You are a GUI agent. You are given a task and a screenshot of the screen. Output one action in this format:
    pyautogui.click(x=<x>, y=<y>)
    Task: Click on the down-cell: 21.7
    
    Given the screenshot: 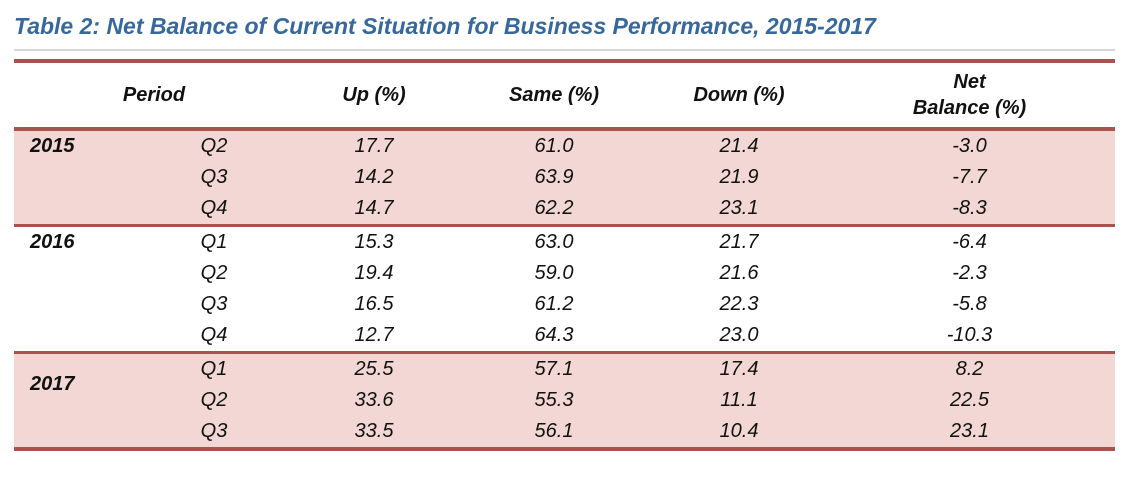 What is the action you would take?
    pyautogui.click(x=739, y=241)
    